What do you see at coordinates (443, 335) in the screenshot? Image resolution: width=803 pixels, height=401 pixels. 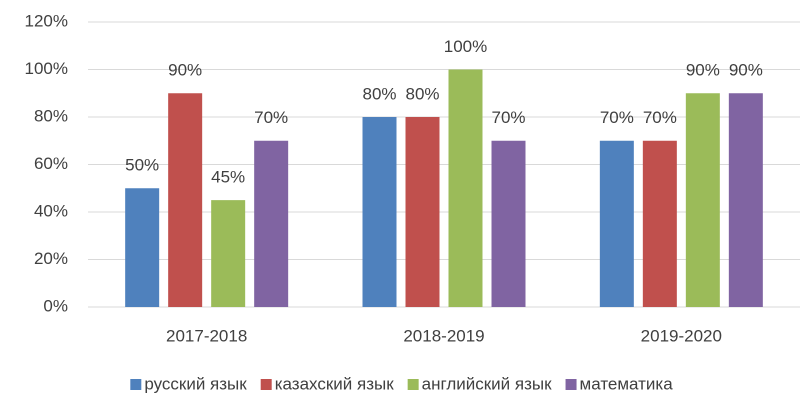 I see `x-tick-label: 2018-2019` at bounding box center [443, 335].